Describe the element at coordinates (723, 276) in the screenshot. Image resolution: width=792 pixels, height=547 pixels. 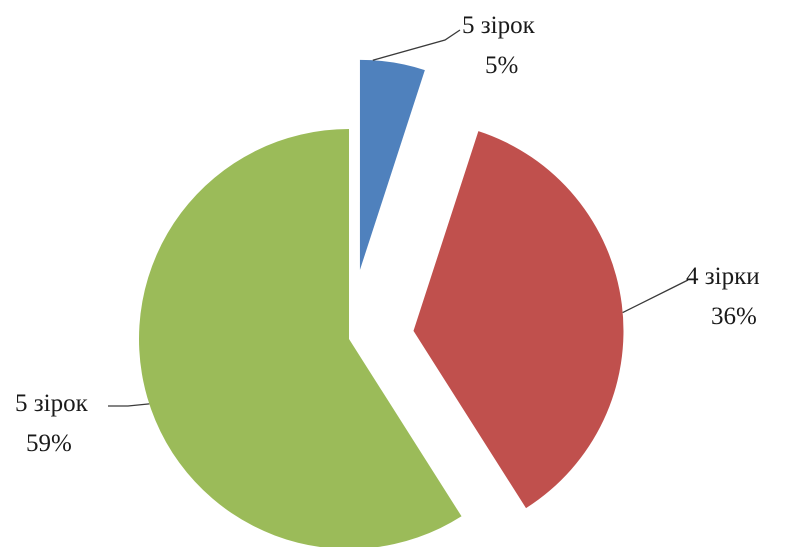
I see `slice-1-label: 4 зірки` at that location.